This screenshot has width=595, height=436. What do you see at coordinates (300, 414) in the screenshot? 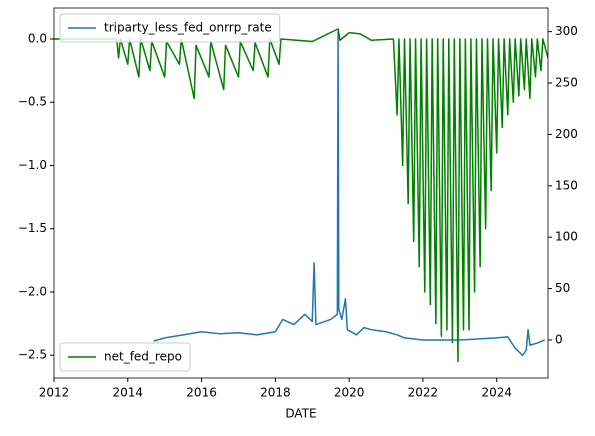
I see `x-axis-label: DATE` at bounding box center [300, 414].